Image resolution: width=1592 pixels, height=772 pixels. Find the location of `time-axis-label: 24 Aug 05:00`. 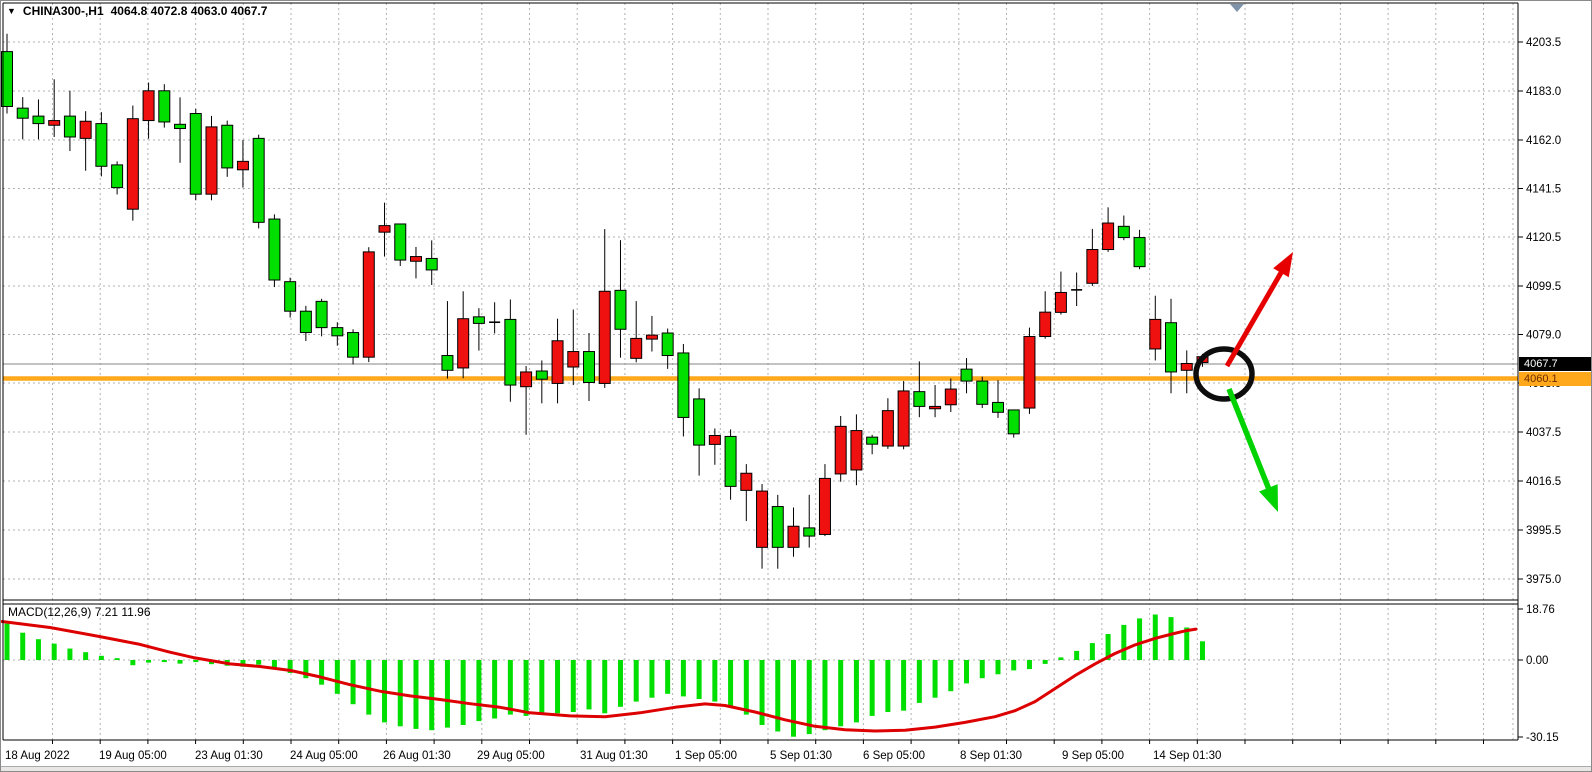

time-axis-label: 24 Aug 05:00 is located at coordinates (324, 756).